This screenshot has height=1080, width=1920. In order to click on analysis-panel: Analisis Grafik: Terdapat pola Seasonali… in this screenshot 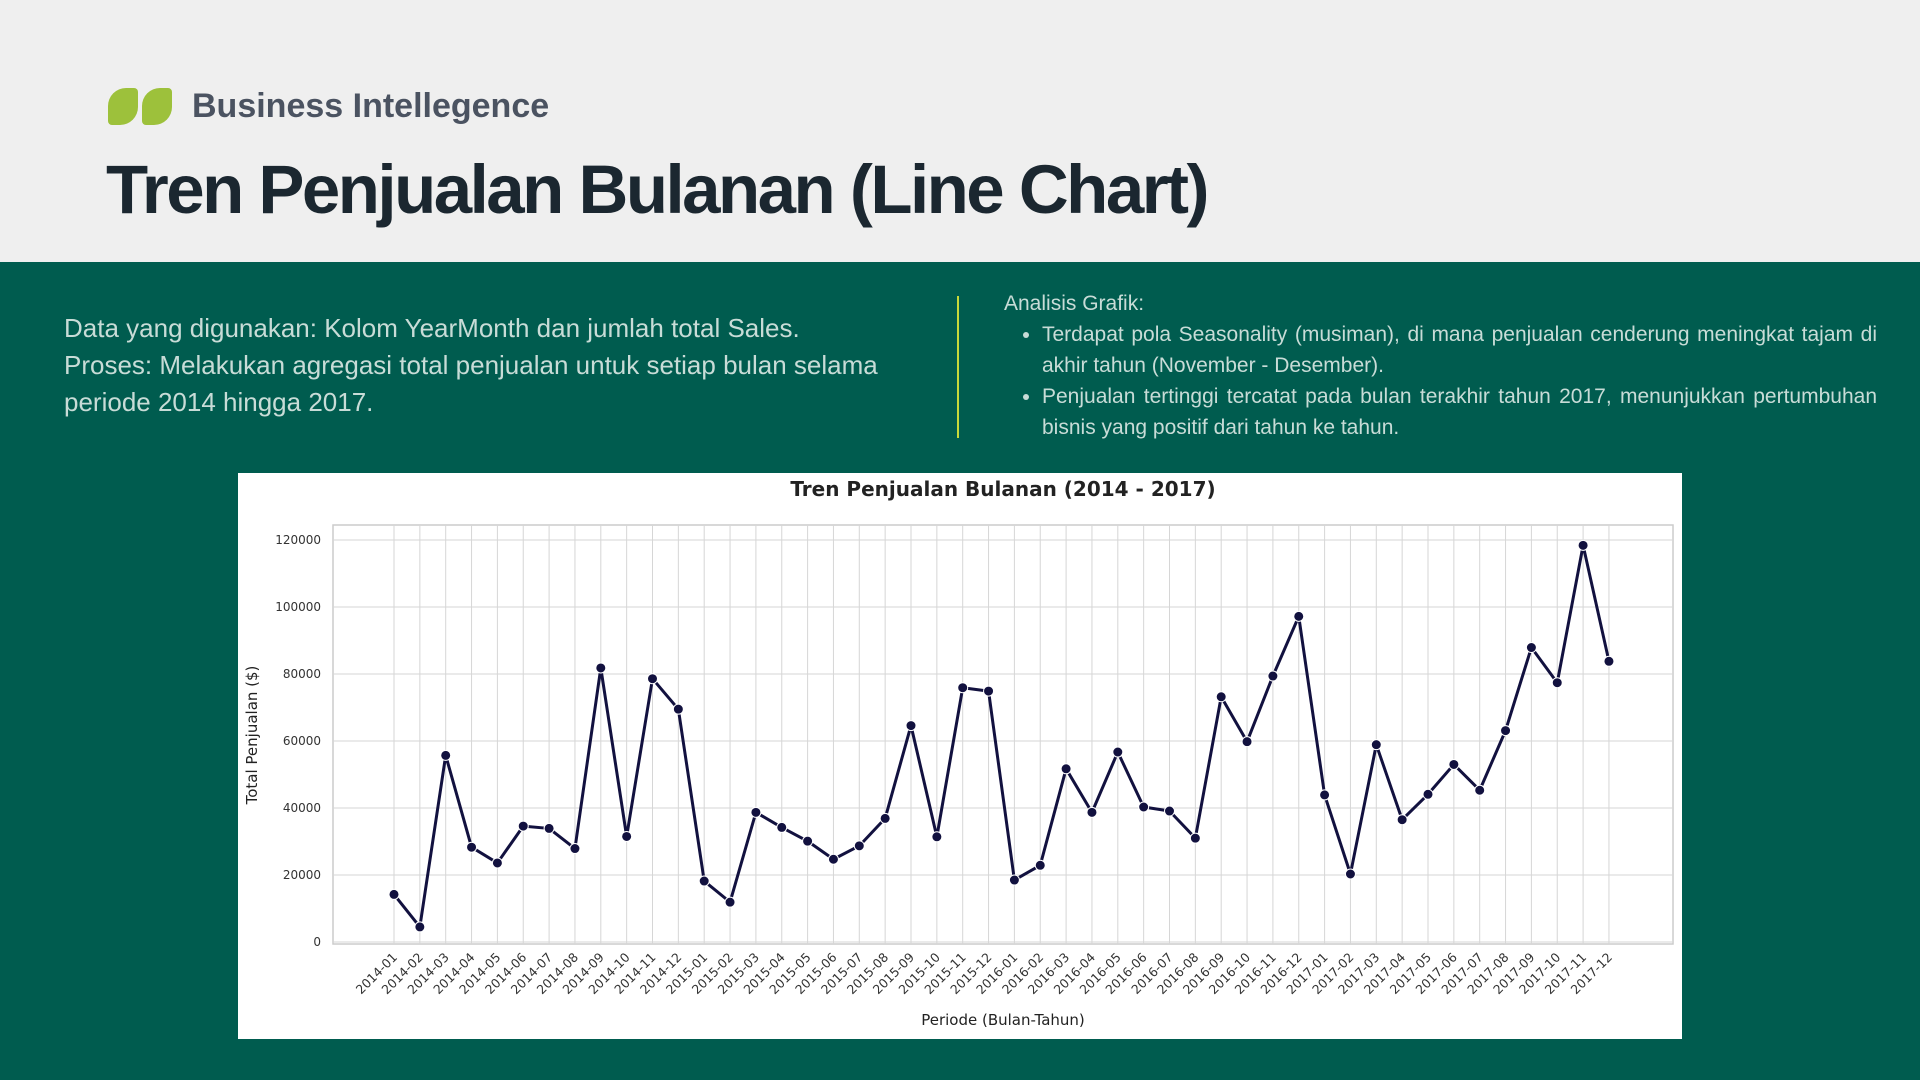, I will do `click(1440, 365)`.